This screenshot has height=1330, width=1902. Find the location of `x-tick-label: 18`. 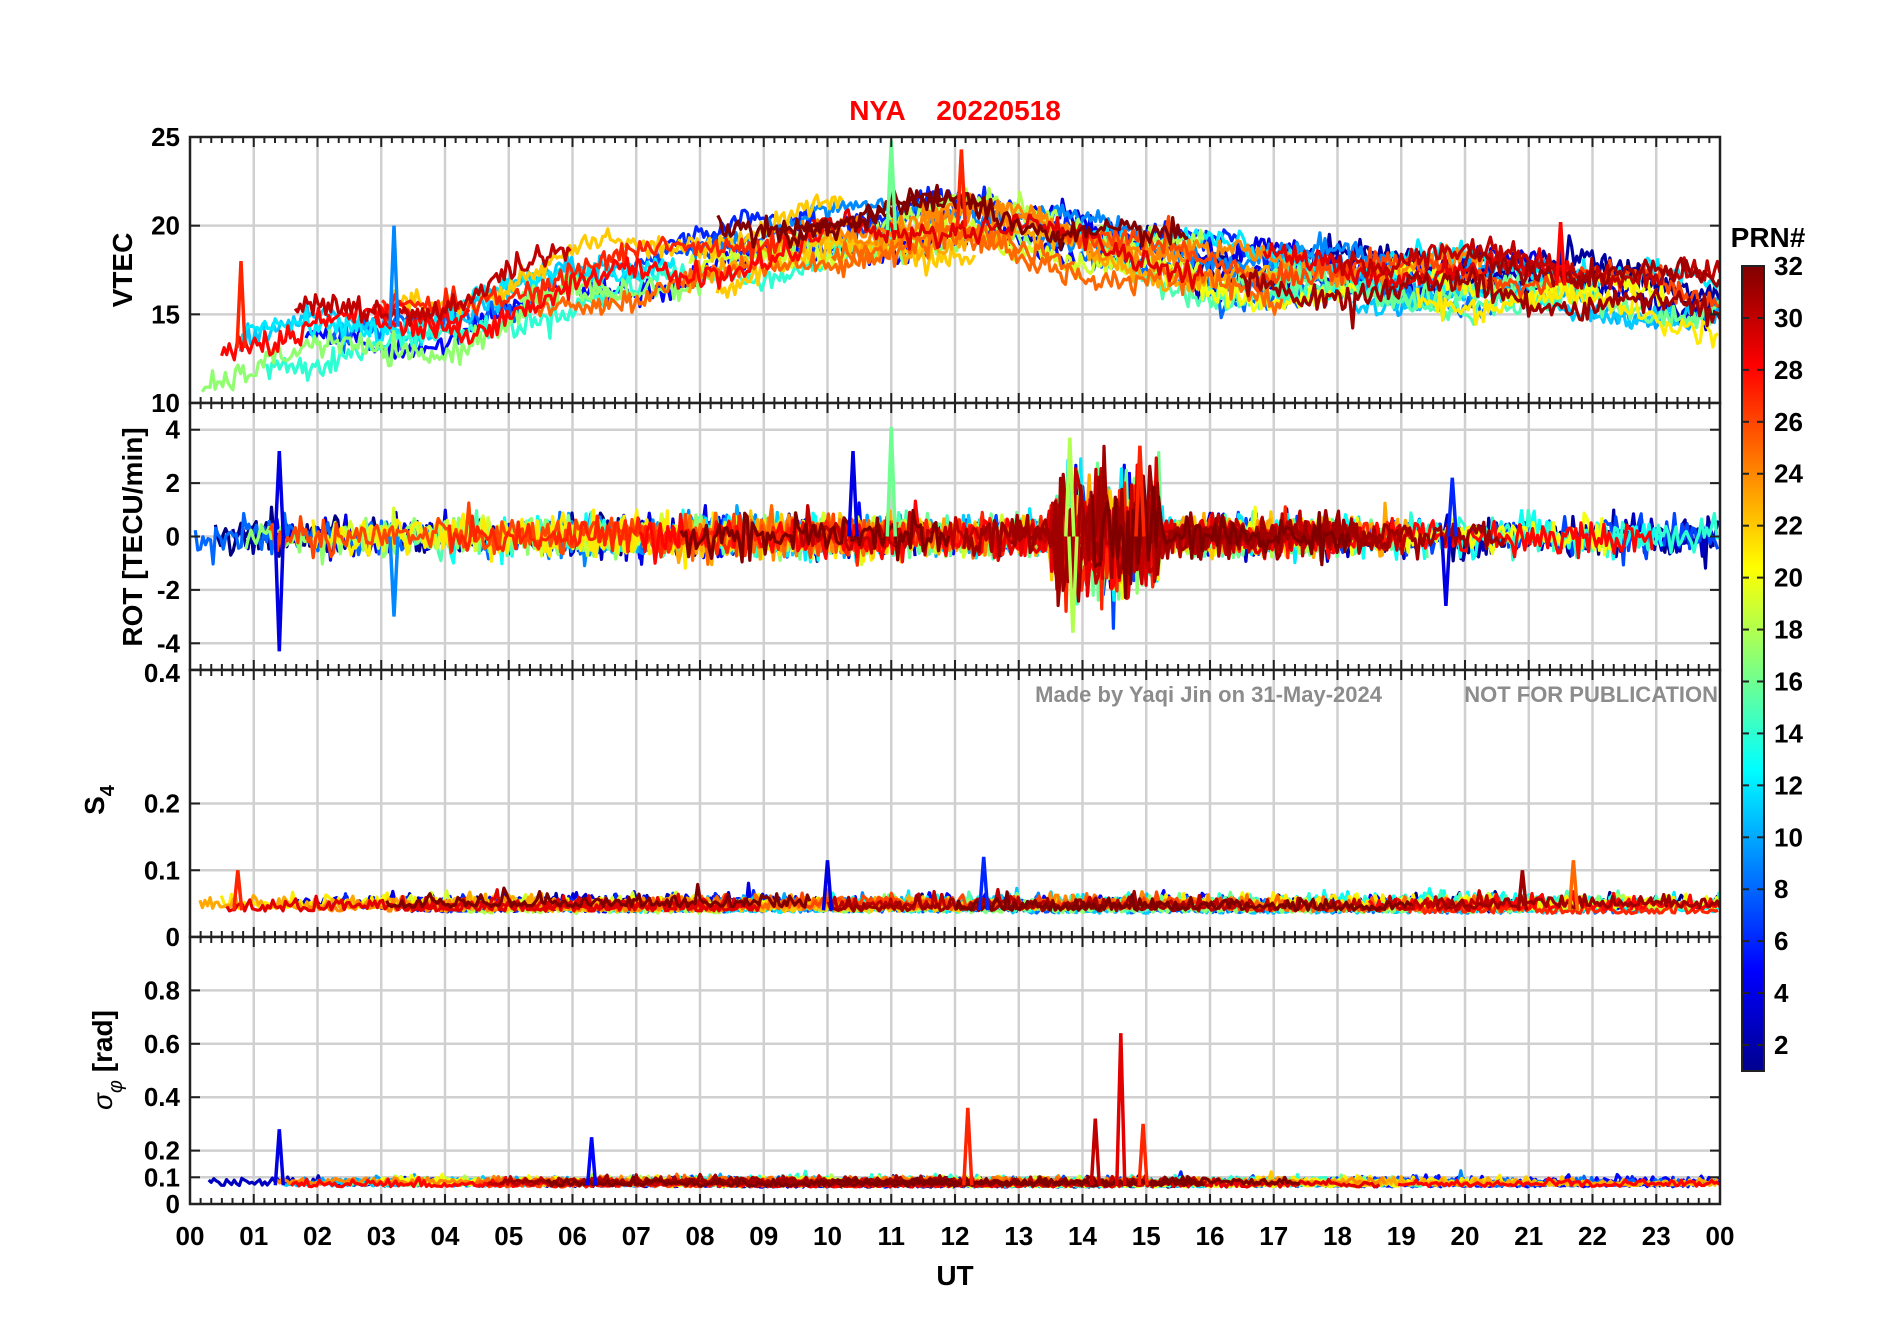

x-tick-label: 18 is located at coordinates (1337, 1236).